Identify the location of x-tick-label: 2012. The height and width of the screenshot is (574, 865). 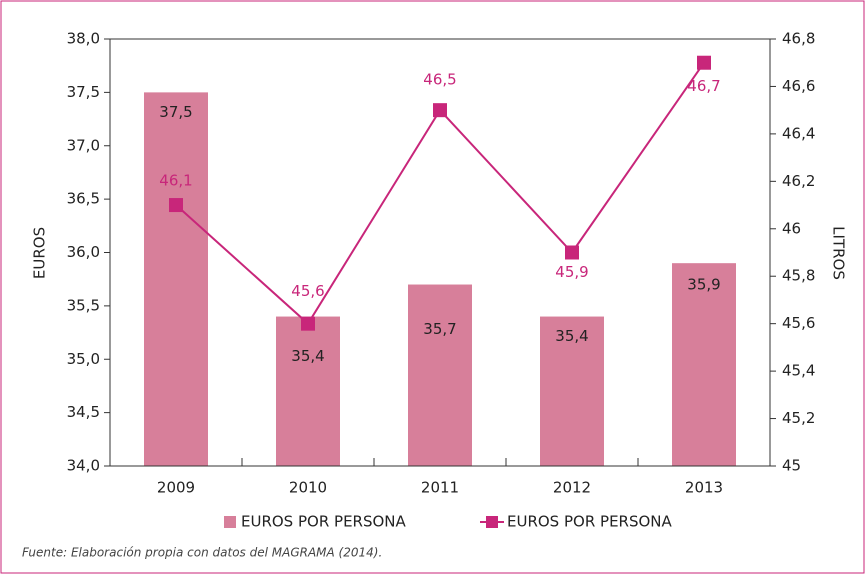
(572, 488).